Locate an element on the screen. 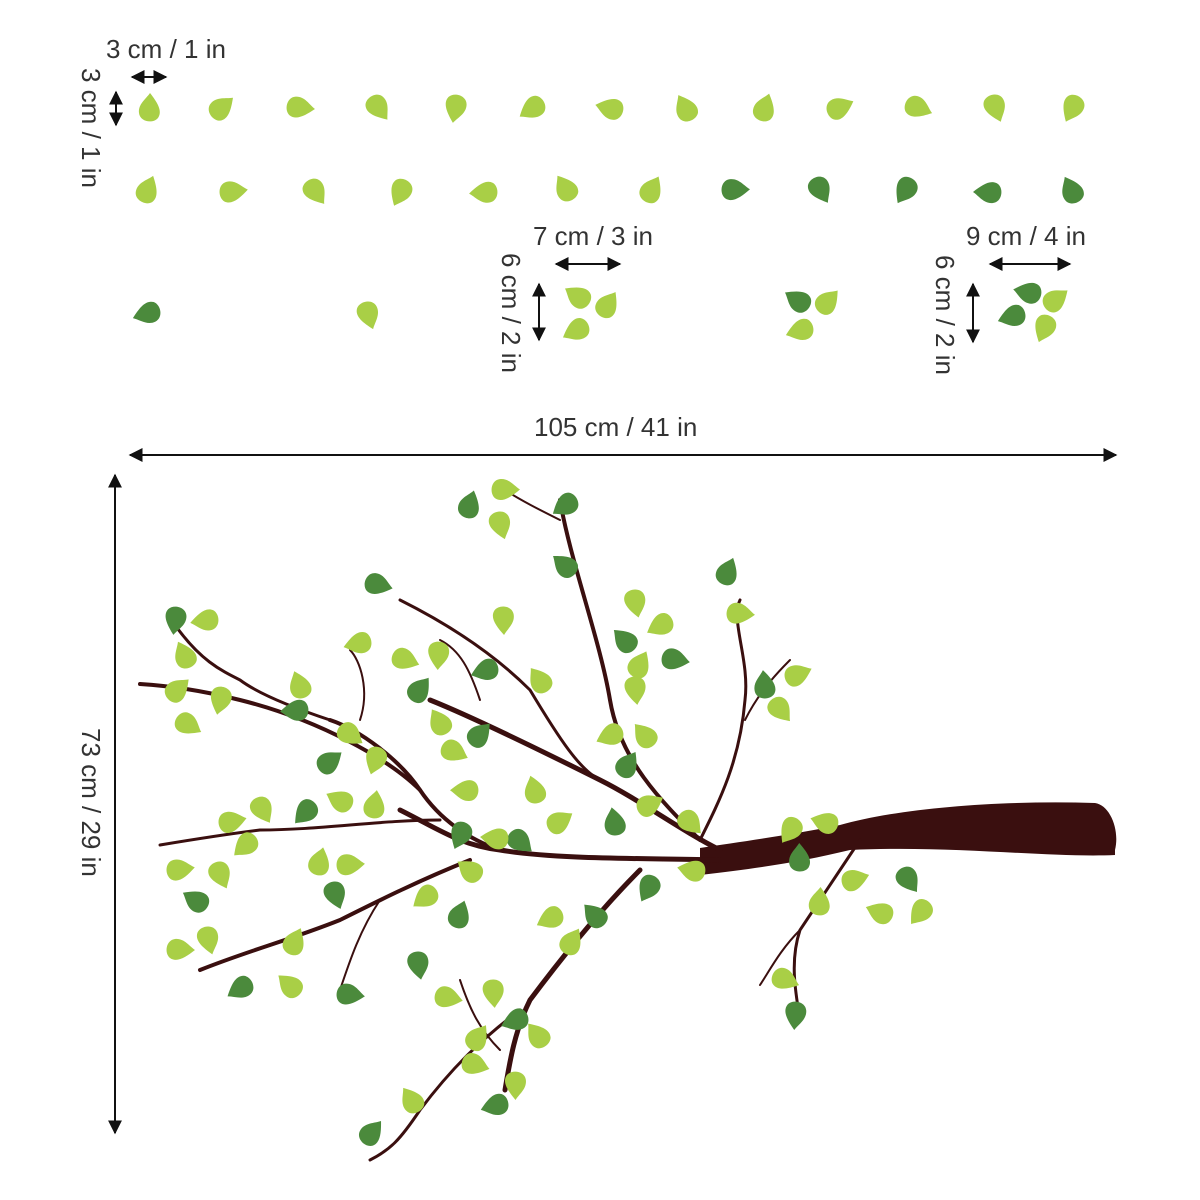  single-leaf-height-label: 3 cm / 1 in is located at coordinates (91, 128).